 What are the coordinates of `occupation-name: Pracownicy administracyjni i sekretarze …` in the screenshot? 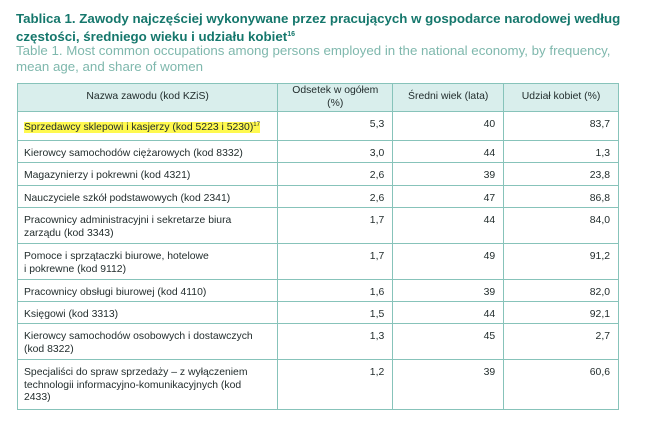 It's located at (147, 225).